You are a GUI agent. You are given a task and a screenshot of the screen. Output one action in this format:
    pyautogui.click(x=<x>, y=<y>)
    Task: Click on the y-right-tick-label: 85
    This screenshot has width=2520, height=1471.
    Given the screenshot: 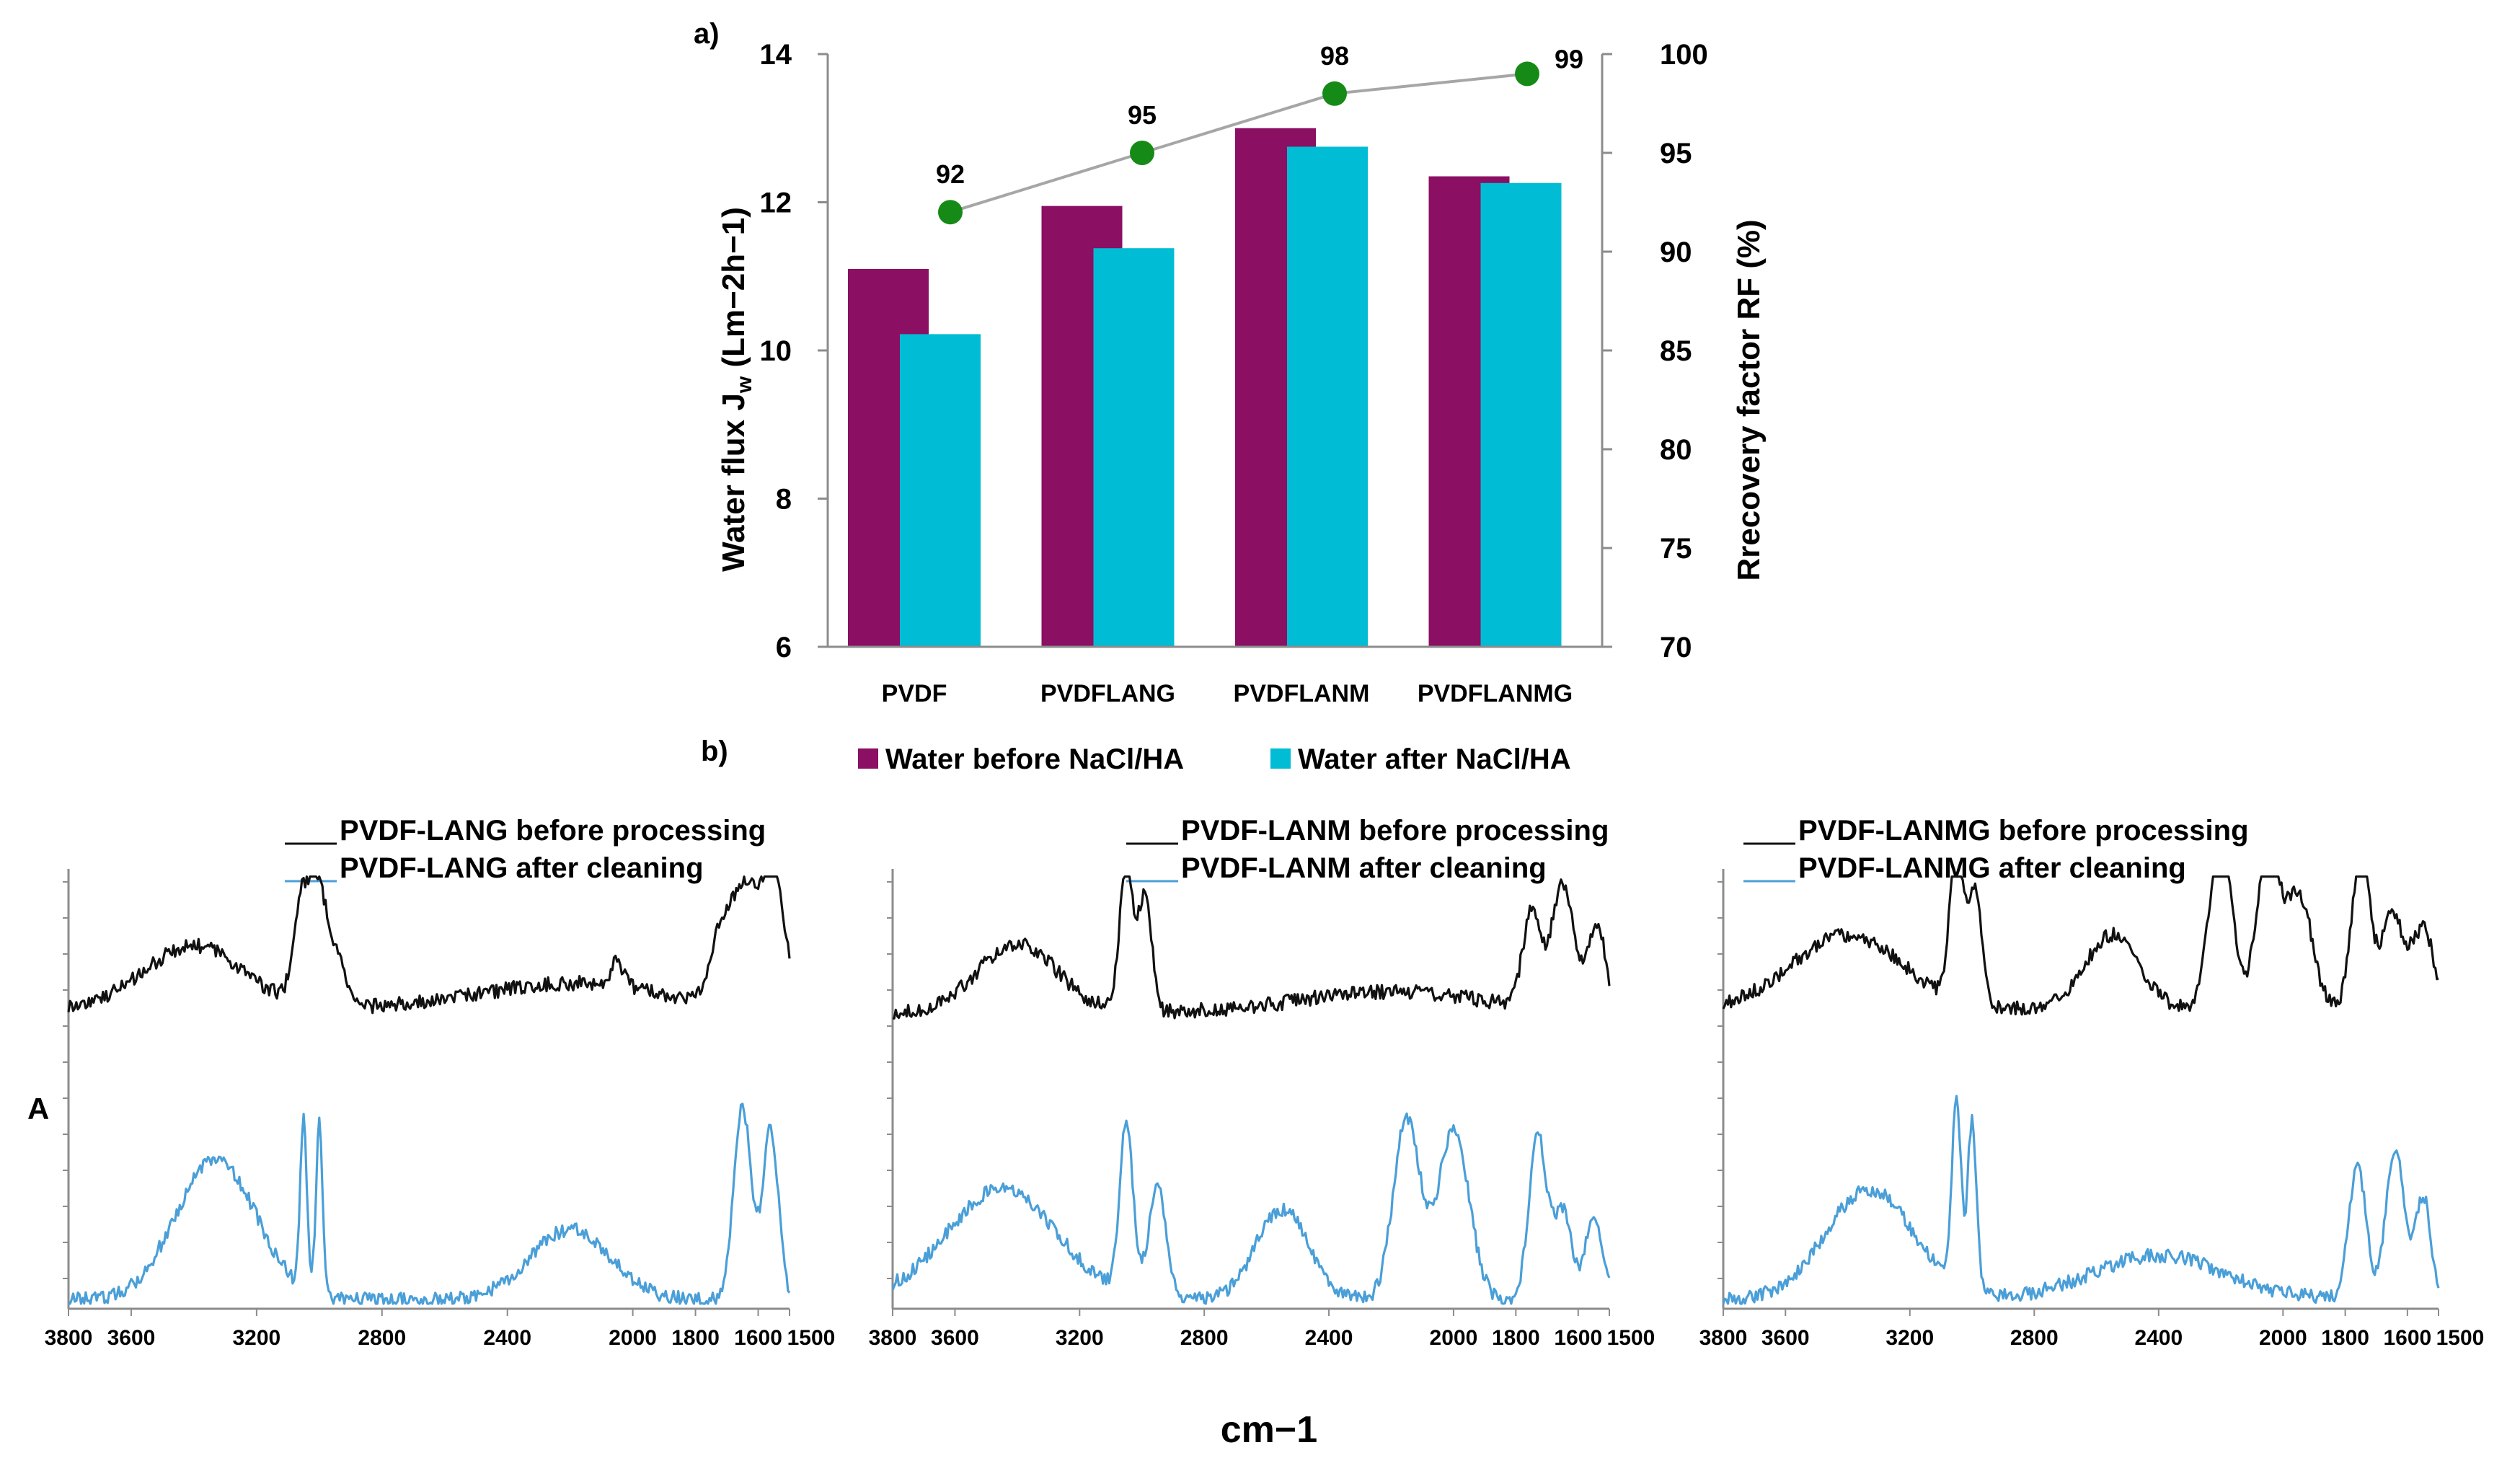 What is the action you would take?
    pyautogui.click(x=1676, y=351)
    